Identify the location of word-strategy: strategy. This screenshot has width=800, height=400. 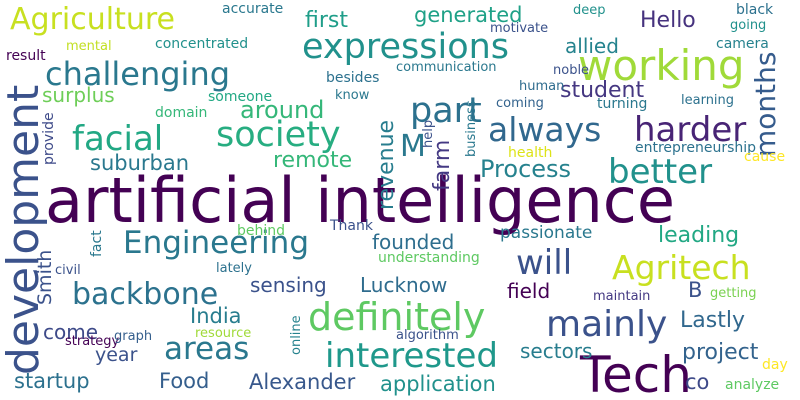
(92, 341).